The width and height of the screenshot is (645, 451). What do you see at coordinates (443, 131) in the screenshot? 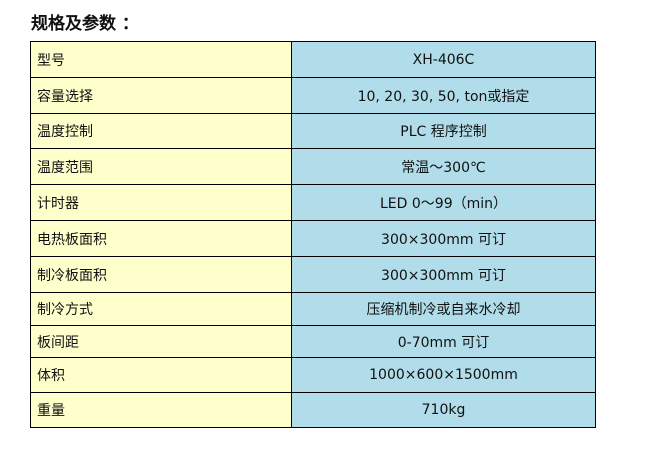
I see `spec-value: PLC 程序控制` at bounding box center [443, 131].